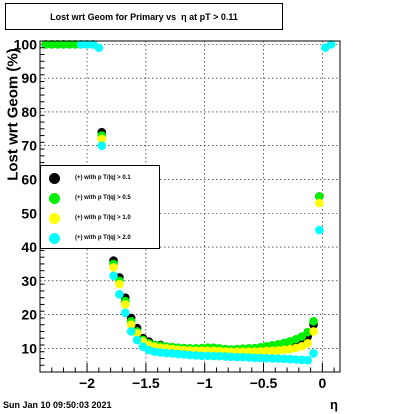 The image size is (400, 414). What do you see at coordinates (187, 377) in the screenshot?
I see `x-axis-ticks: −2 −1.5 −1 −0.5 0` at bounding box center [187, 377].